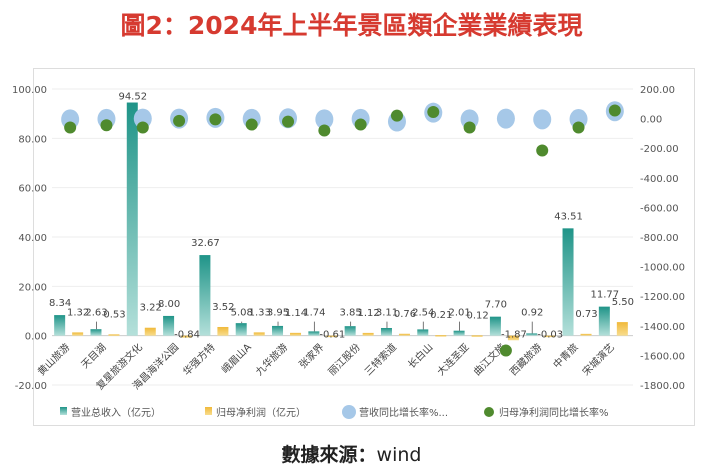  What do you see at coordinates (659, 149) in the screenshot?
I see `right-tick-label: -200.00` at bounding box center [659, 149].